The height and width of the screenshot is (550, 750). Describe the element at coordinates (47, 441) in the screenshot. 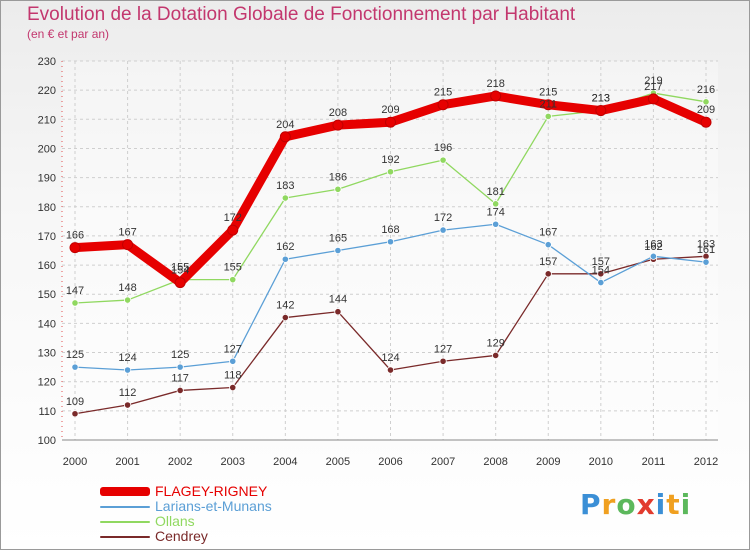

I see `y-tick-label: 100` at that location.